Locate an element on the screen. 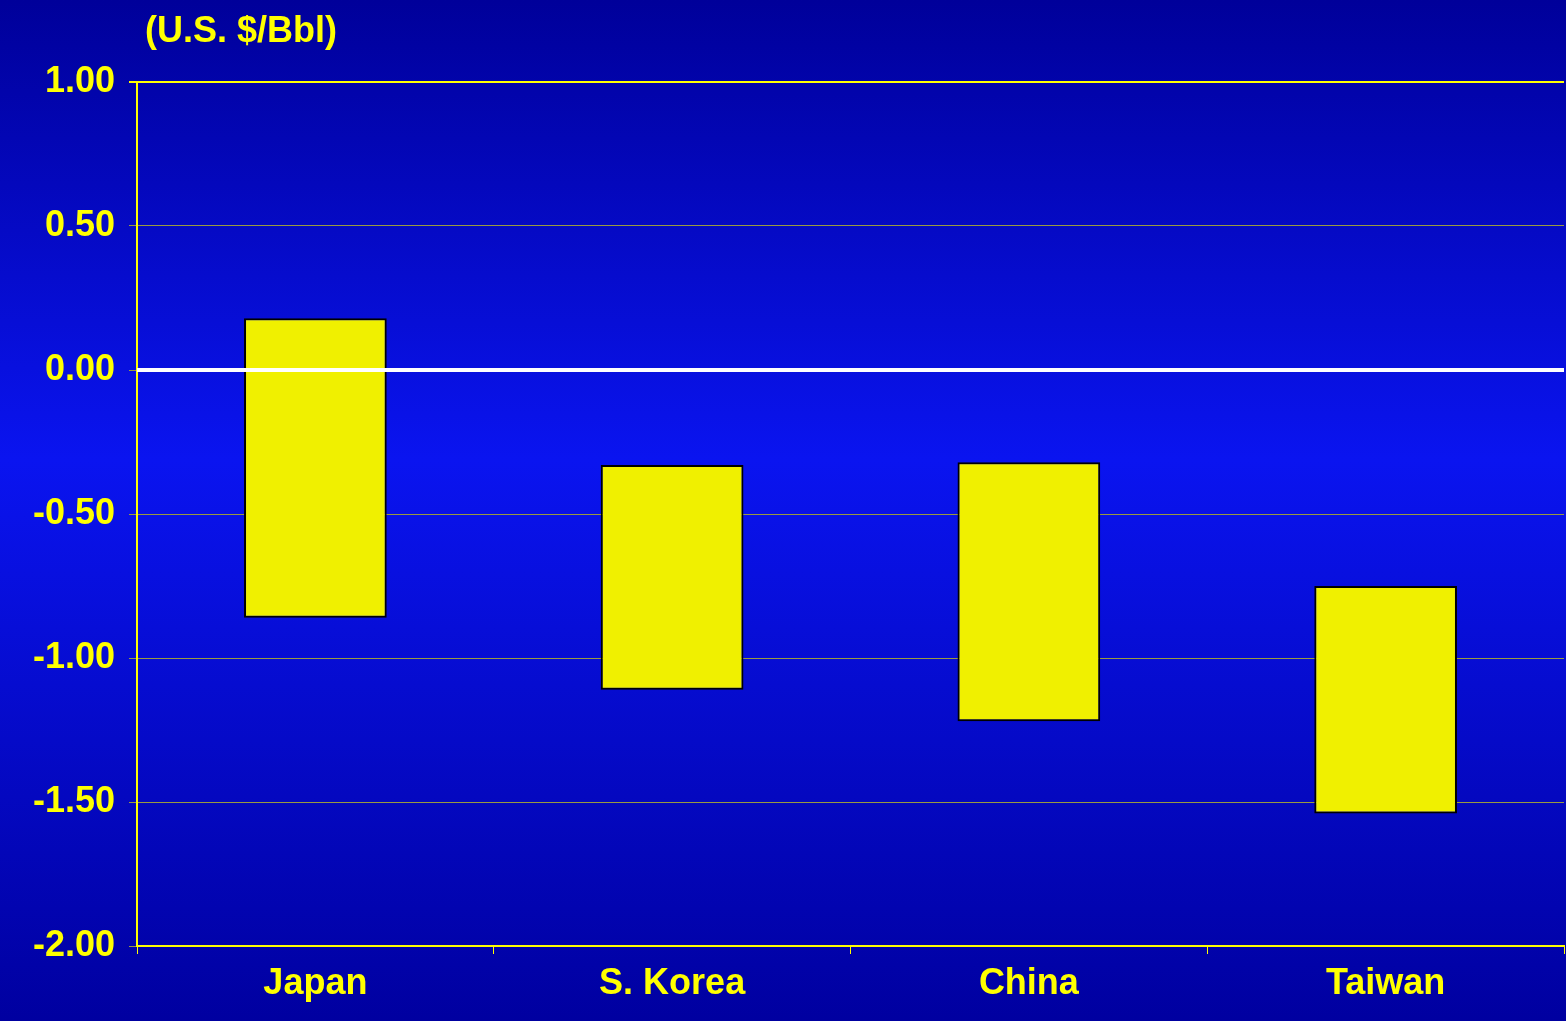 The width and height of the screenshot is (1566, 1021). y-axis-title: (U.S. $/Bbl) is located at coordinates (241, 29).